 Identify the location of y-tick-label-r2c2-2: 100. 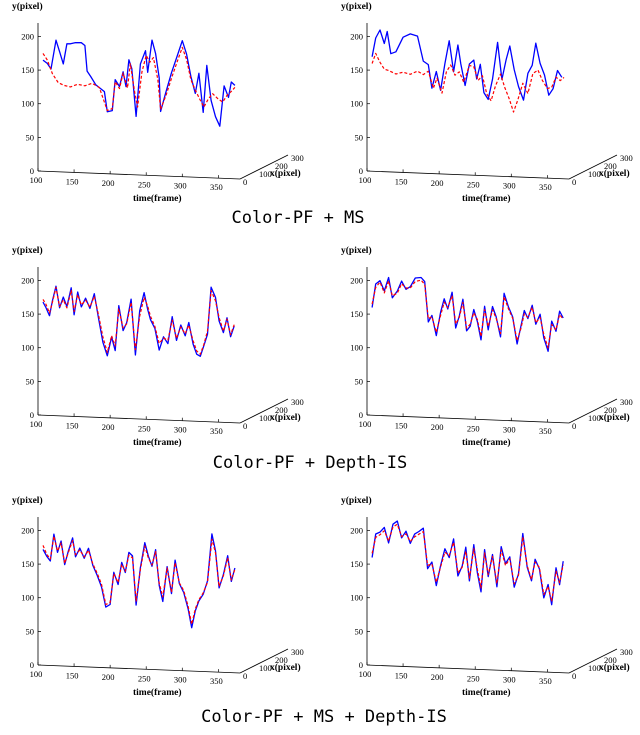
(356, 348).